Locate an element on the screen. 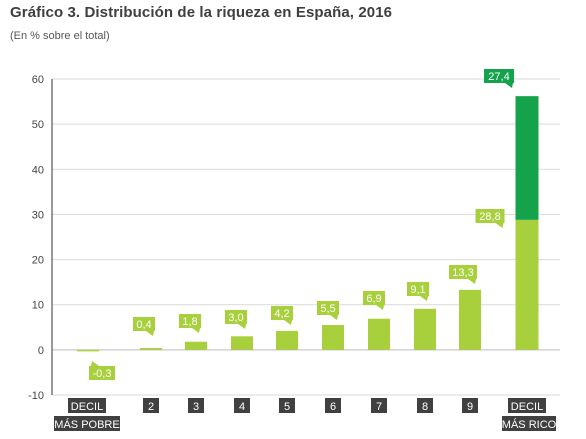  value-label: -0,3 is located at coordinates (102, 374).